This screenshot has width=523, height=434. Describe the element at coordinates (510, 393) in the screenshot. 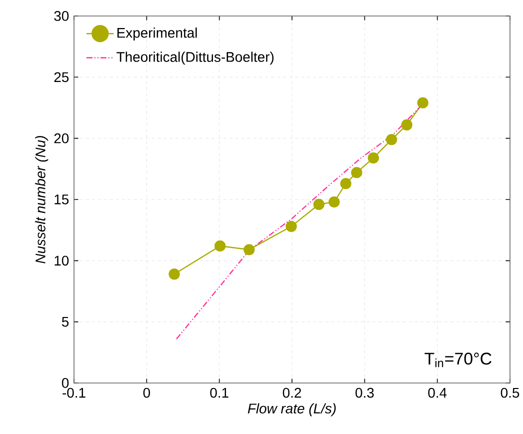

I see `x-tick-label: 0.5` at that location.